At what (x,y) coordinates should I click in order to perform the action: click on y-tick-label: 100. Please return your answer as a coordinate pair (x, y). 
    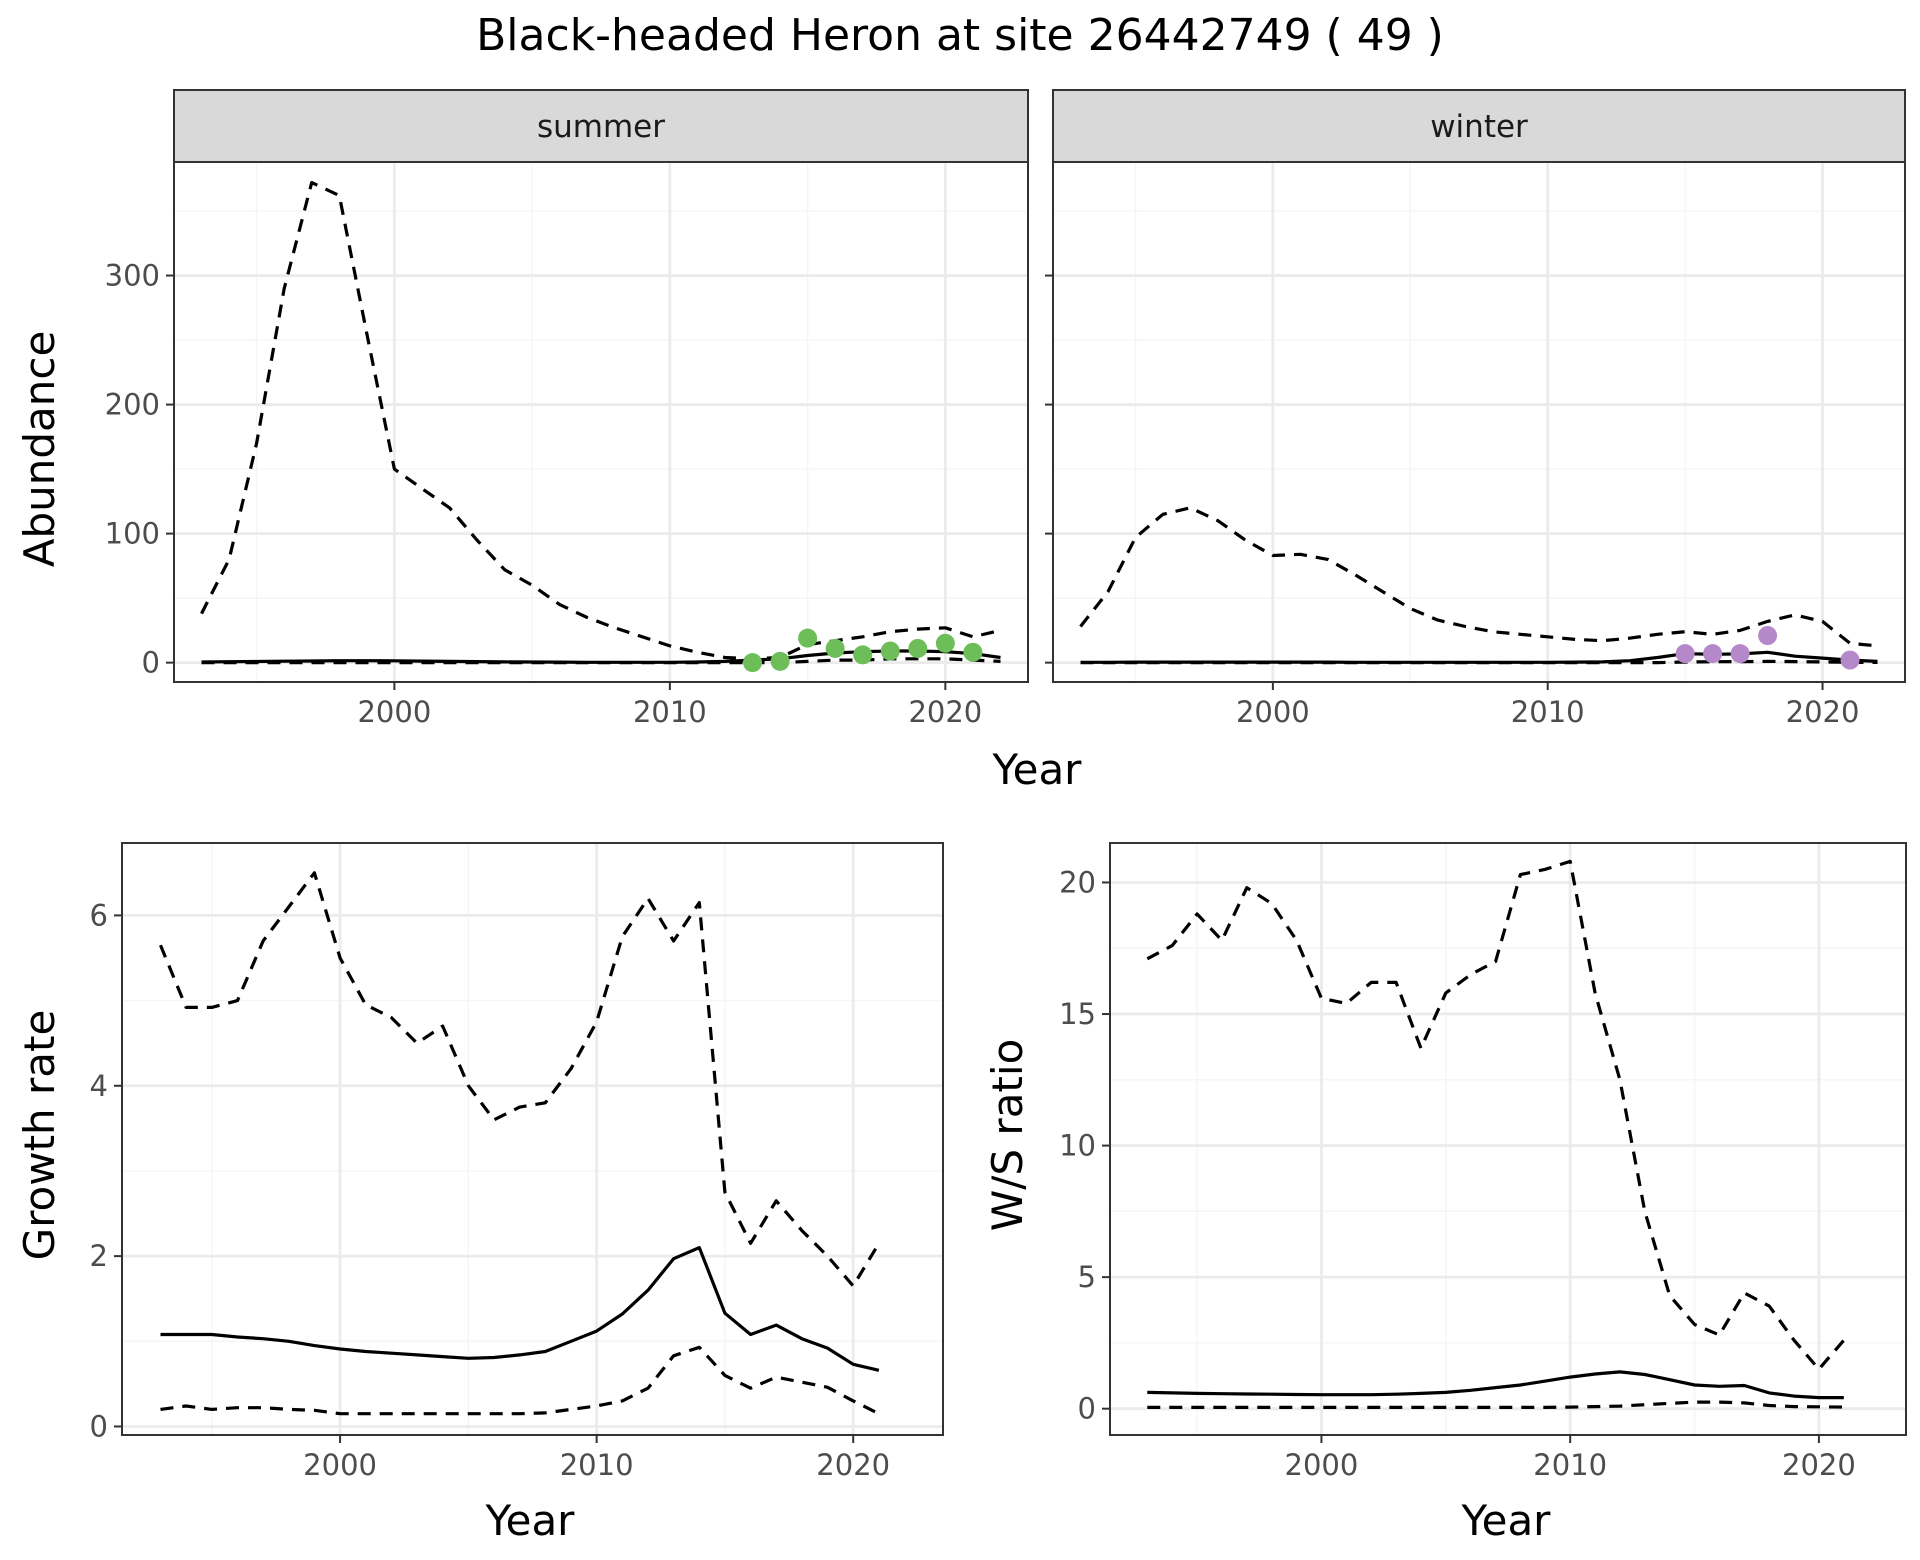
    Looking at the image, I should click on (132, 534).